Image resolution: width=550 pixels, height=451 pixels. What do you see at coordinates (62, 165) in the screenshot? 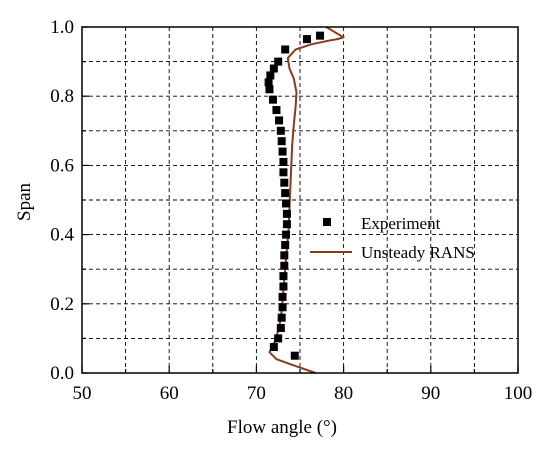
I see `y-tick-label: 0.6` at bounding box center [62, 165].